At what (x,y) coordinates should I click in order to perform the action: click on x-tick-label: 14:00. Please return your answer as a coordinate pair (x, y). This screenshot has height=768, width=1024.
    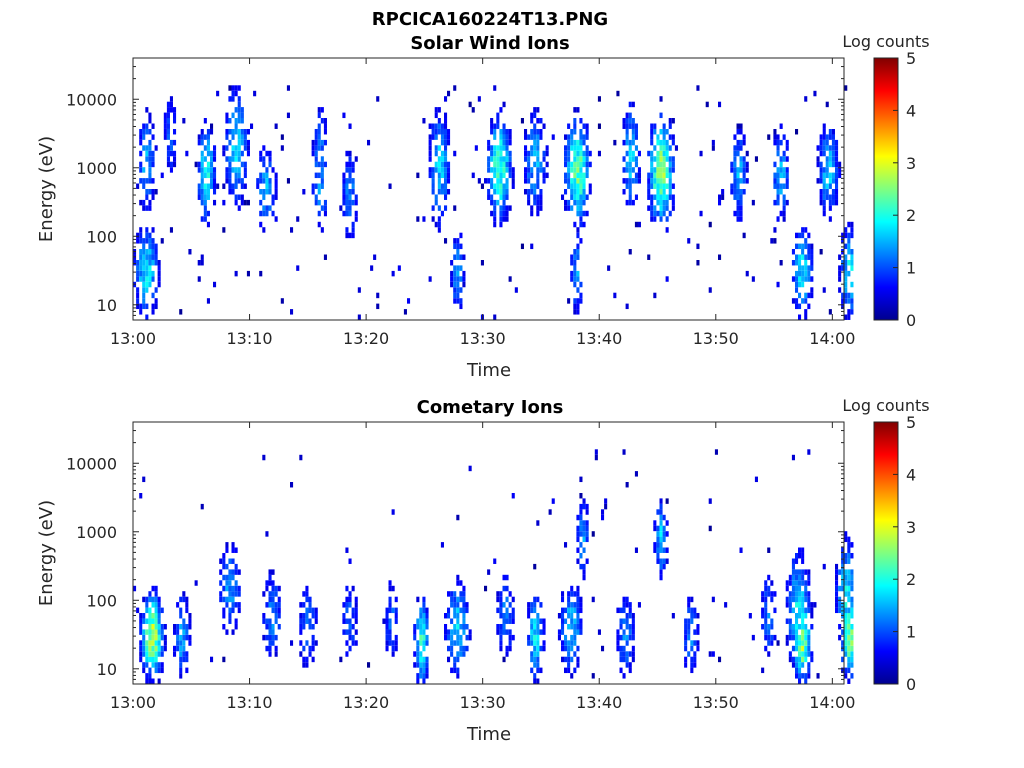
    Looking at the image, I should click on (832, 338).